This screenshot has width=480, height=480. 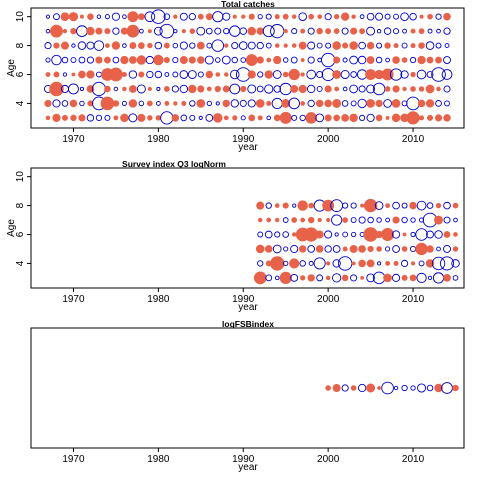 What do you see at coordinates (20, 103) in the screenshot?
I see `y-tick-label: 4` at bounding box center [20, 103].